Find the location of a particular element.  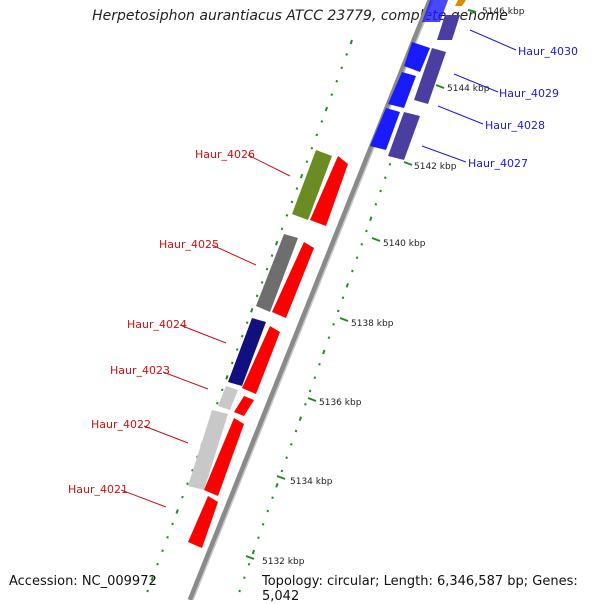

label-haur4025: Haur_4025 is located at coordinates (189, 244).